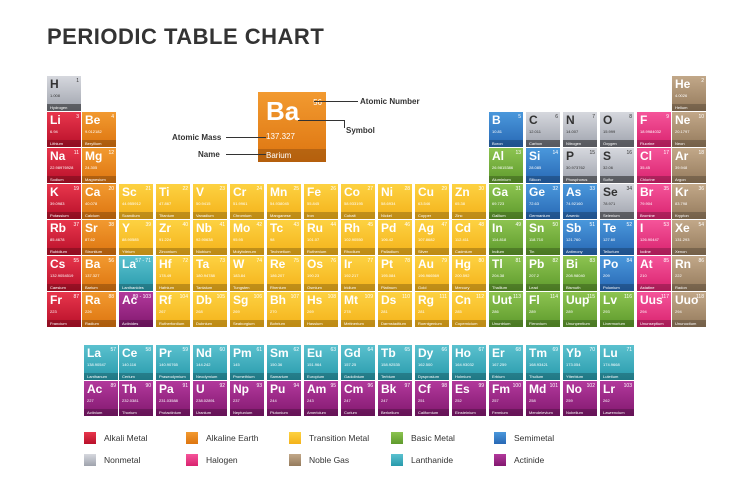  What do you see at coordinates (463, 353) in the screenshot?
I see `element-symbol: Ho` at bounding box center [463, 353].